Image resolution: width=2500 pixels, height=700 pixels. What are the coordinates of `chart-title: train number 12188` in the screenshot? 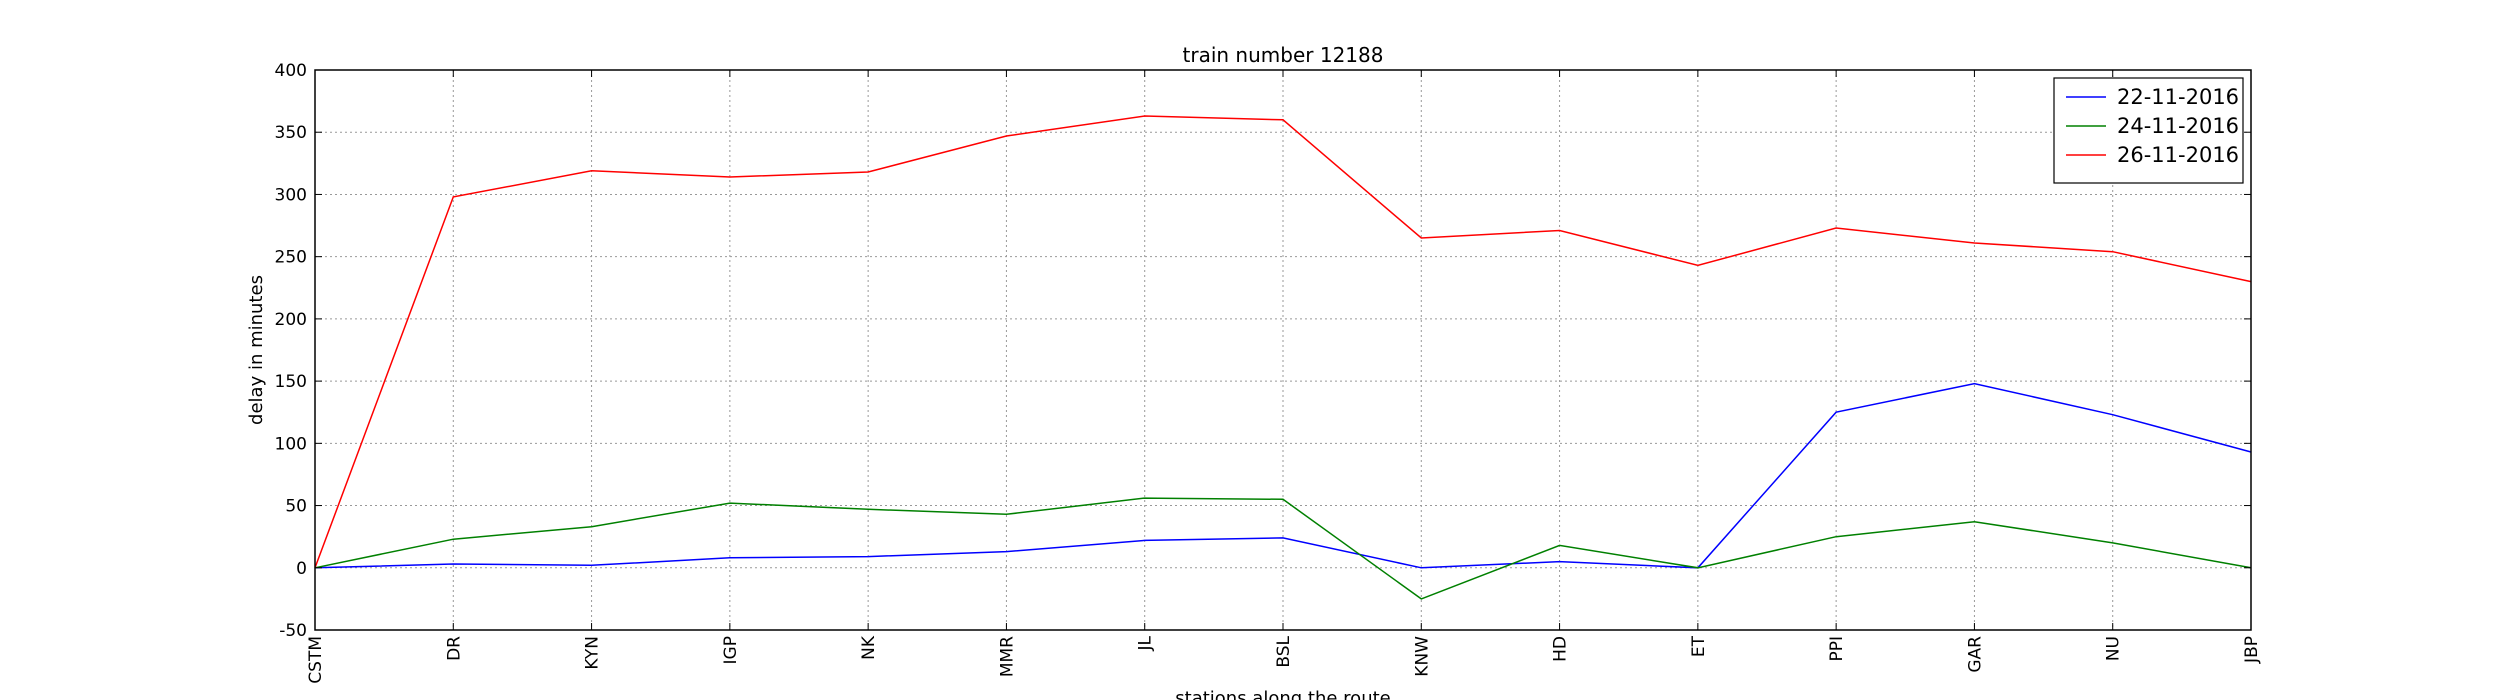 It's located at (1283, 55).